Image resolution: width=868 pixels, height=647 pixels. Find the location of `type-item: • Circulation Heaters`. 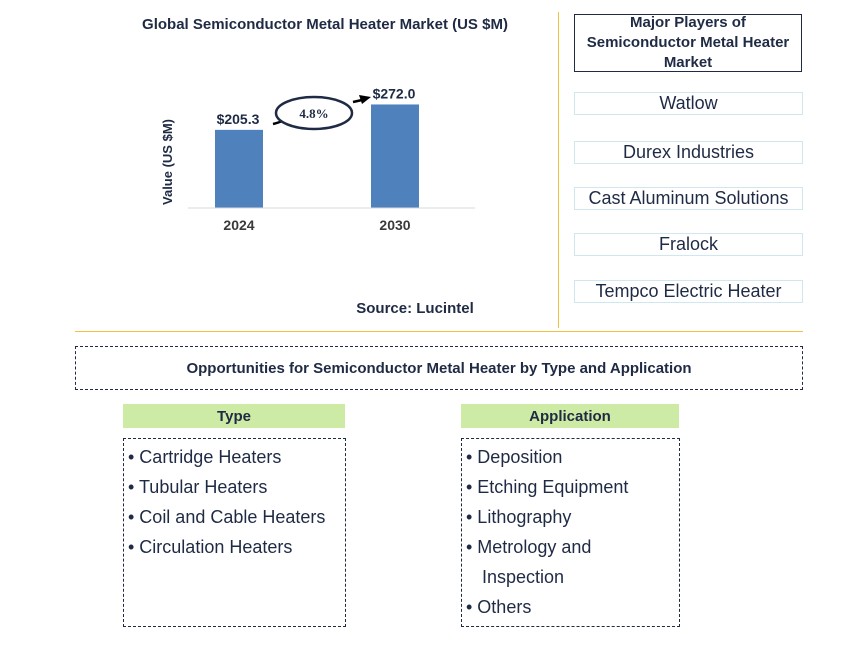

type-item: • Circulation Heaters is located at coordinates (210, 547).